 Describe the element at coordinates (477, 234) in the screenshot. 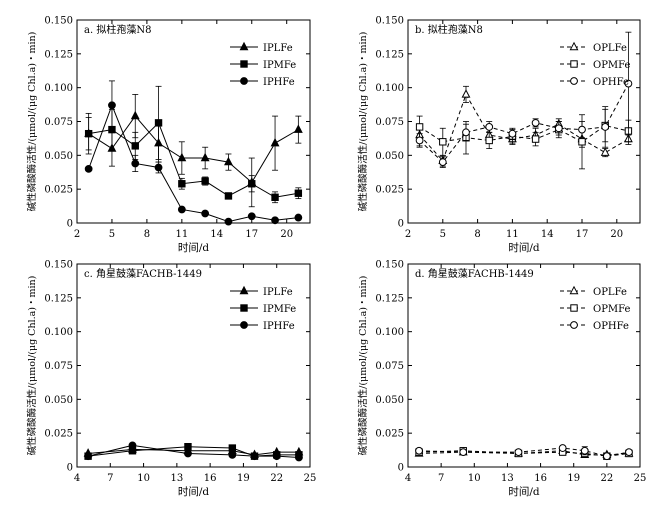

I see `x-tick-label: 8` at that location.